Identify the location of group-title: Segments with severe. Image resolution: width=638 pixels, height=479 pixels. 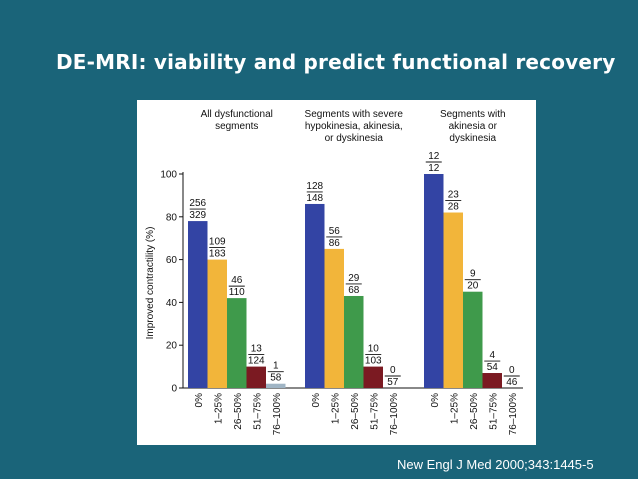
(354, 114).